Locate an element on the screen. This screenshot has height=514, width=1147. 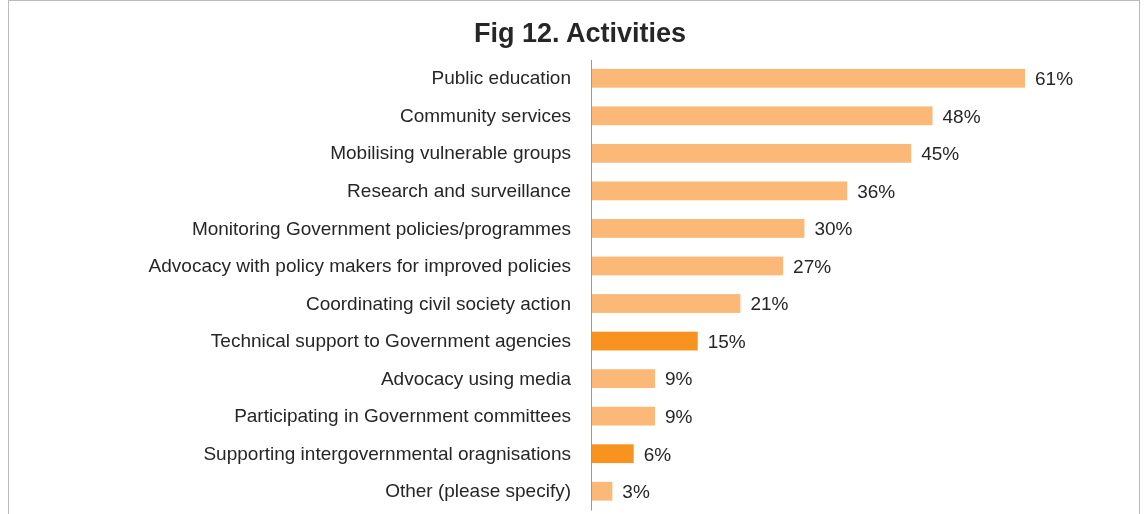
y-tick-label: Mobilising vulnerable groups is located at coordinates (450, 153).